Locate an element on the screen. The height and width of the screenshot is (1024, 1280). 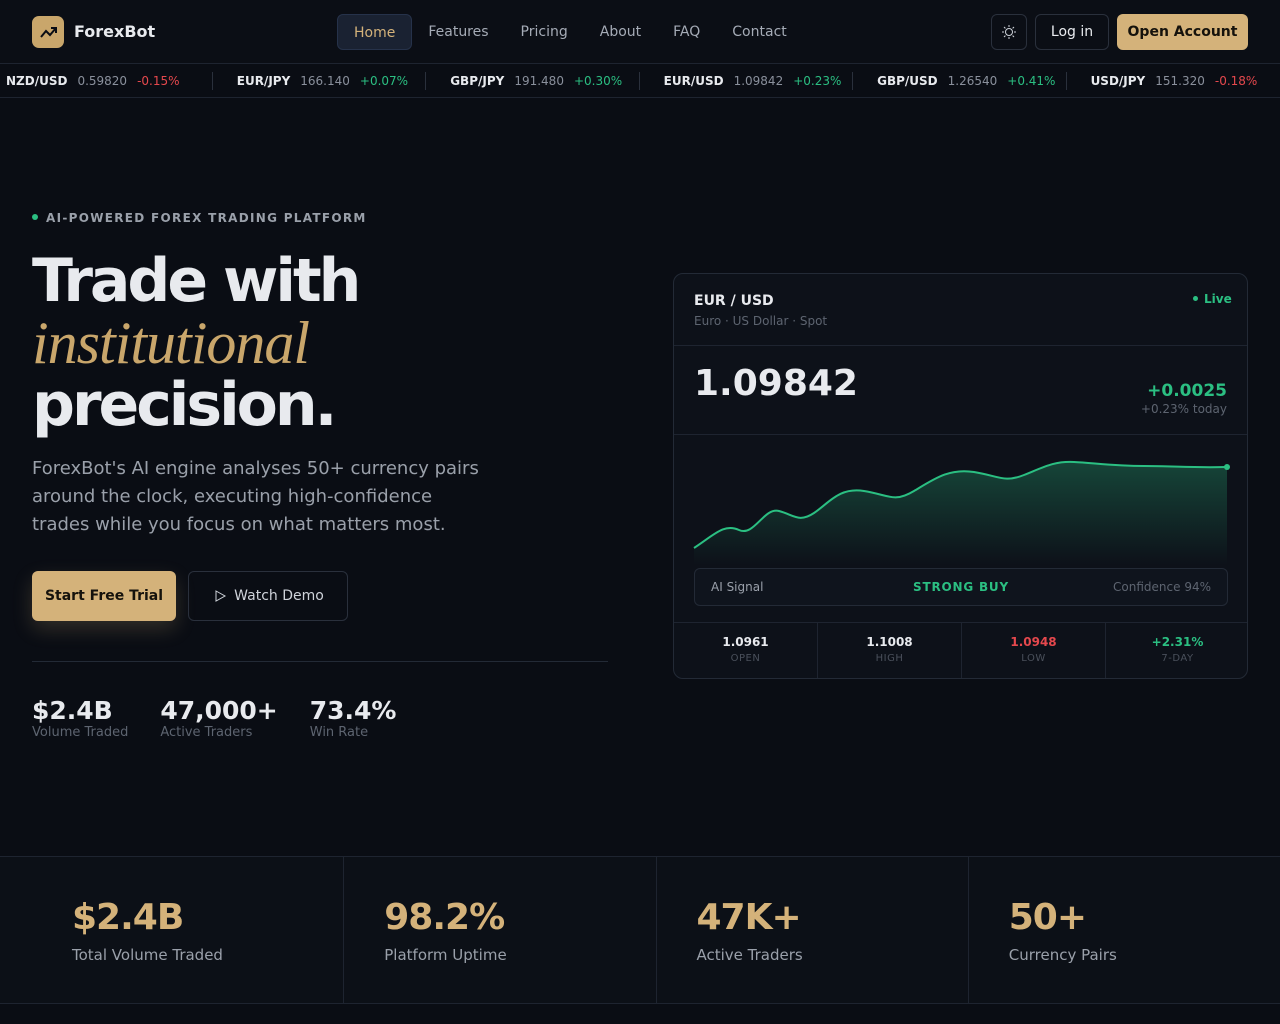
hero-stat: 73.4% Win Rate is located at coordinates (353, 718).